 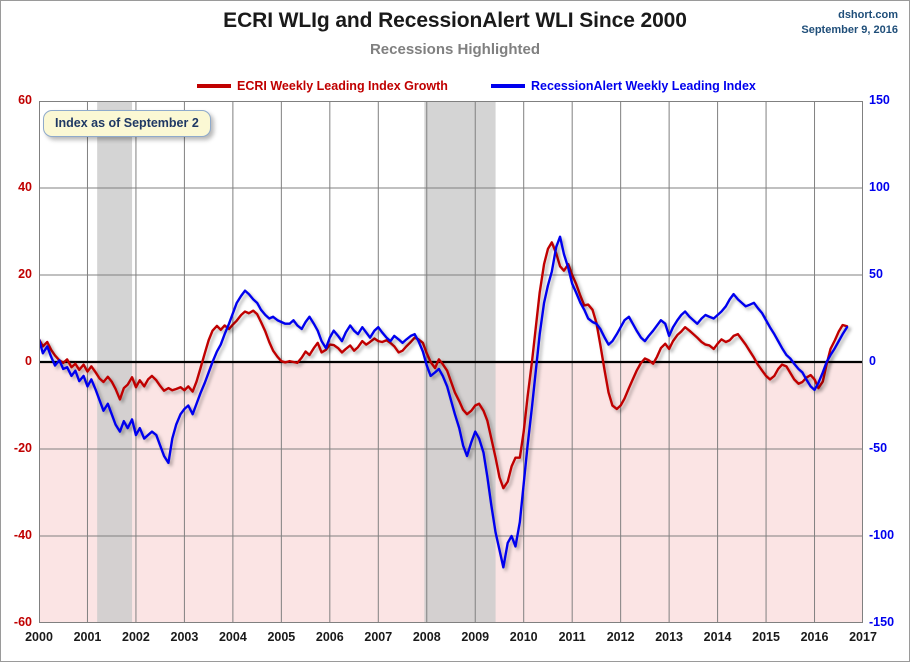 What do you see at coordinates (22, 448) in the screenshot?
I see `y-axis-left-tick: -20` at bounding box center [22, 448].